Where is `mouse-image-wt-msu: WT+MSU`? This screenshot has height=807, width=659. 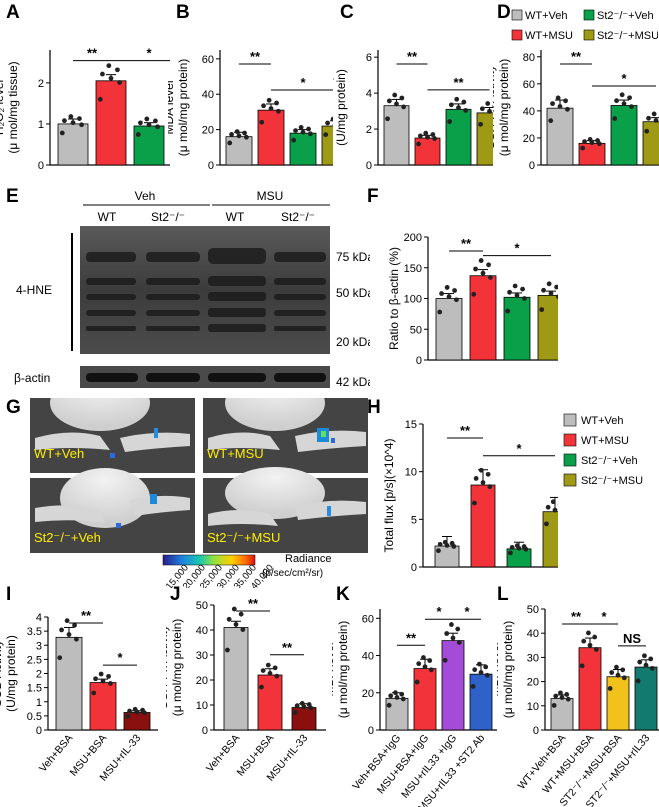 mouse-image-wt-msu: WT+MSU is located at coordinates (285, 424).